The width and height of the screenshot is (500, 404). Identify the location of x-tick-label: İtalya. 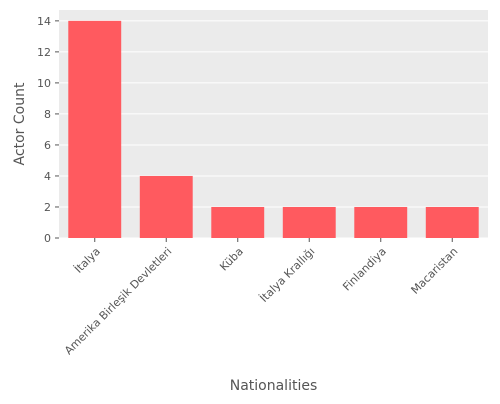
(87, 260).